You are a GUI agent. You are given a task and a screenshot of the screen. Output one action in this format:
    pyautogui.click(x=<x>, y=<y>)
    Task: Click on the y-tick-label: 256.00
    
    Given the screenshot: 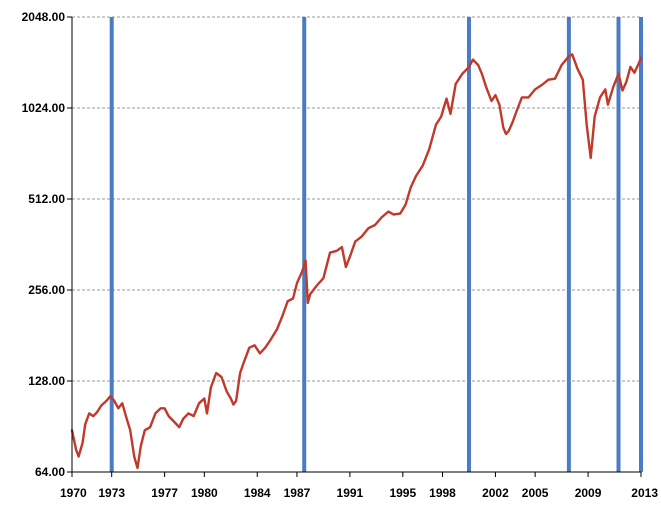 What is the action you would take?
    pyautogui.click(x=46, y=290)
    